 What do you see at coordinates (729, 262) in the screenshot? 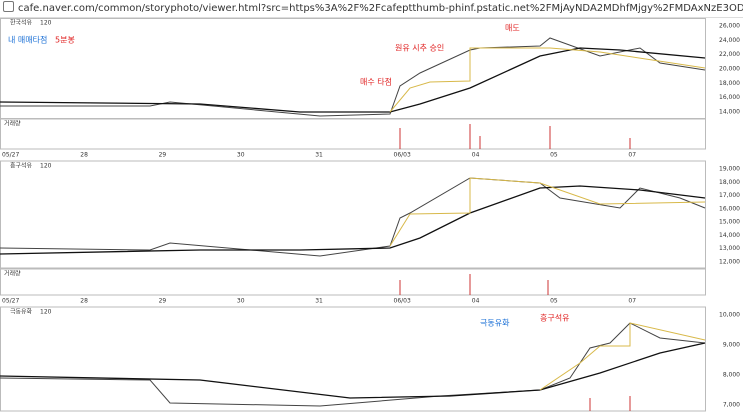
I see `y-tick-label: 12,000` at bounding box center [729, 262].